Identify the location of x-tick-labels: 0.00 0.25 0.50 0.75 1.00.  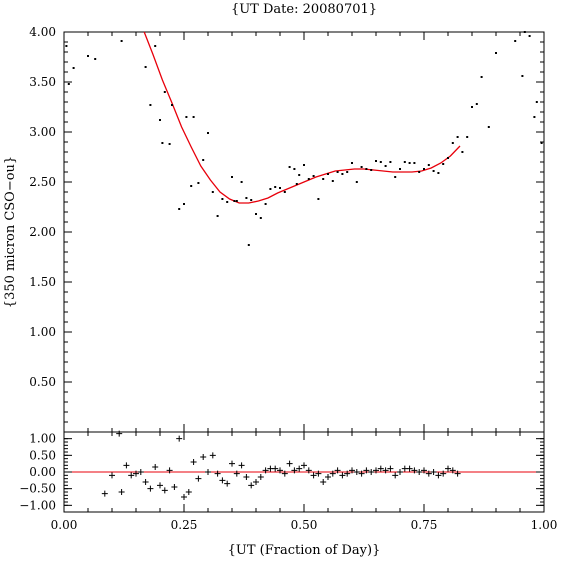
(304, 525).